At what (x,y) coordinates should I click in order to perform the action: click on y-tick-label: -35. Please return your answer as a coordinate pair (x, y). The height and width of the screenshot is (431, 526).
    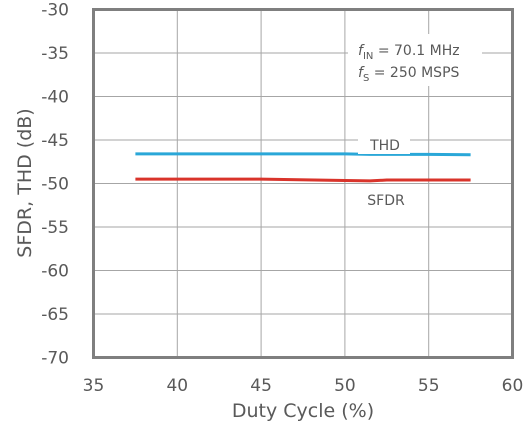
    Looking at the image, I should click on (55, 54).